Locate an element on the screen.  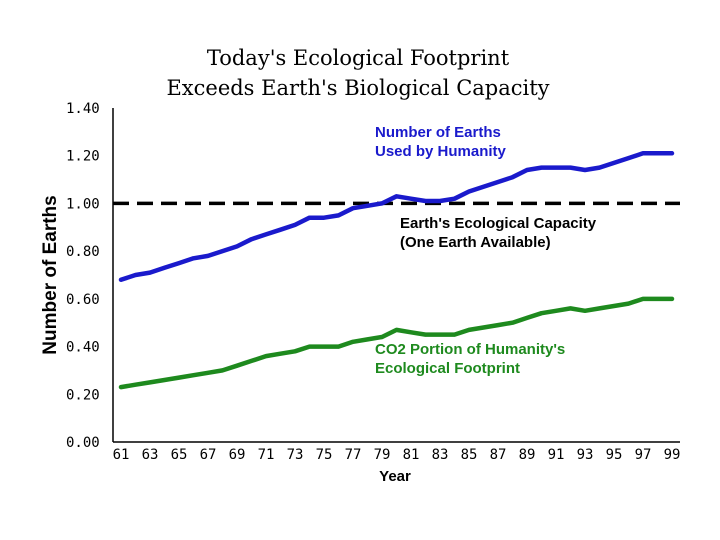
x-tick-labels: 61 63 65 67 69 71 73 75 77 79 81 83 85 87 89 91 93 95 97 99 is located at coordinates (397, 455).